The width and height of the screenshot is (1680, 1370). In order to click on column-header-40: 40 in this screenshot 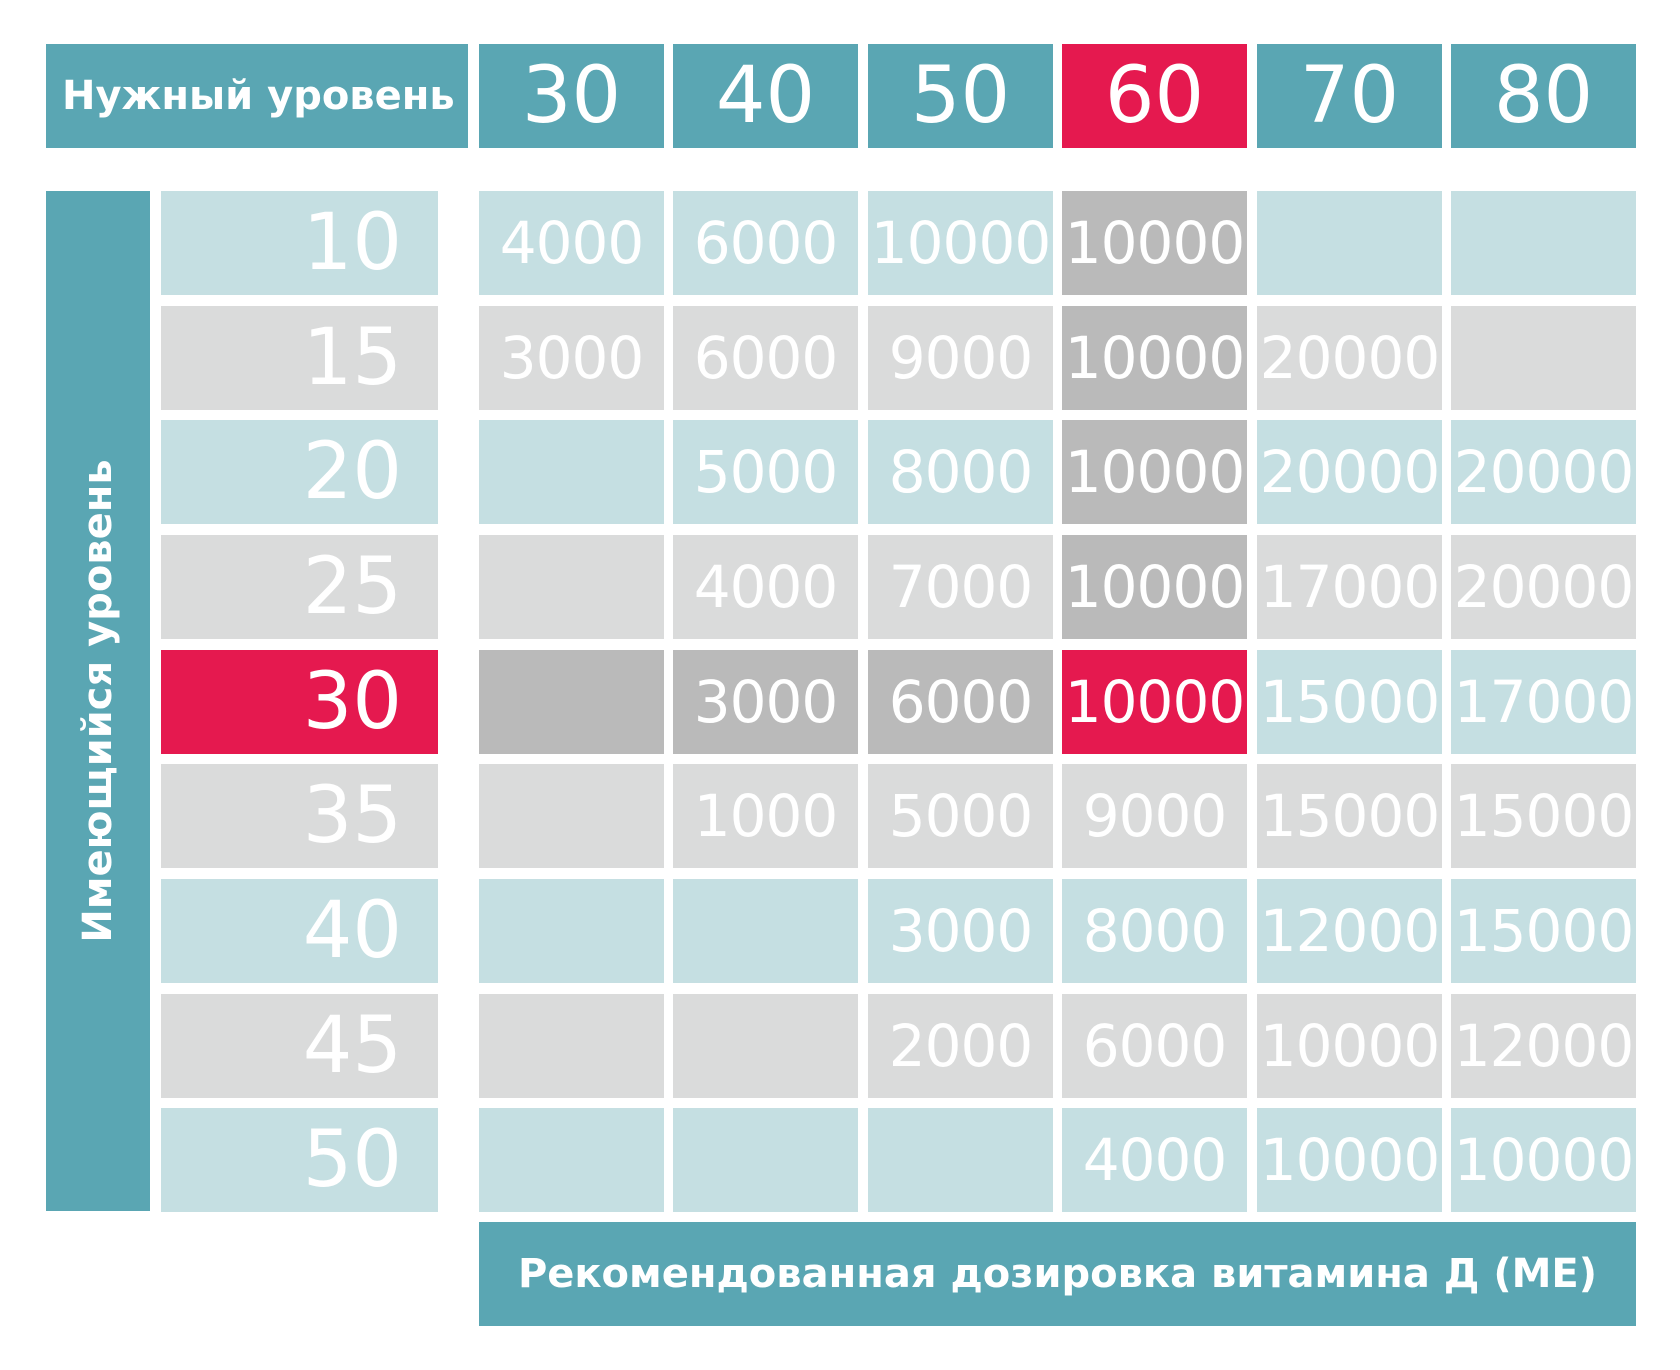, I will do `click(765, 96)`.